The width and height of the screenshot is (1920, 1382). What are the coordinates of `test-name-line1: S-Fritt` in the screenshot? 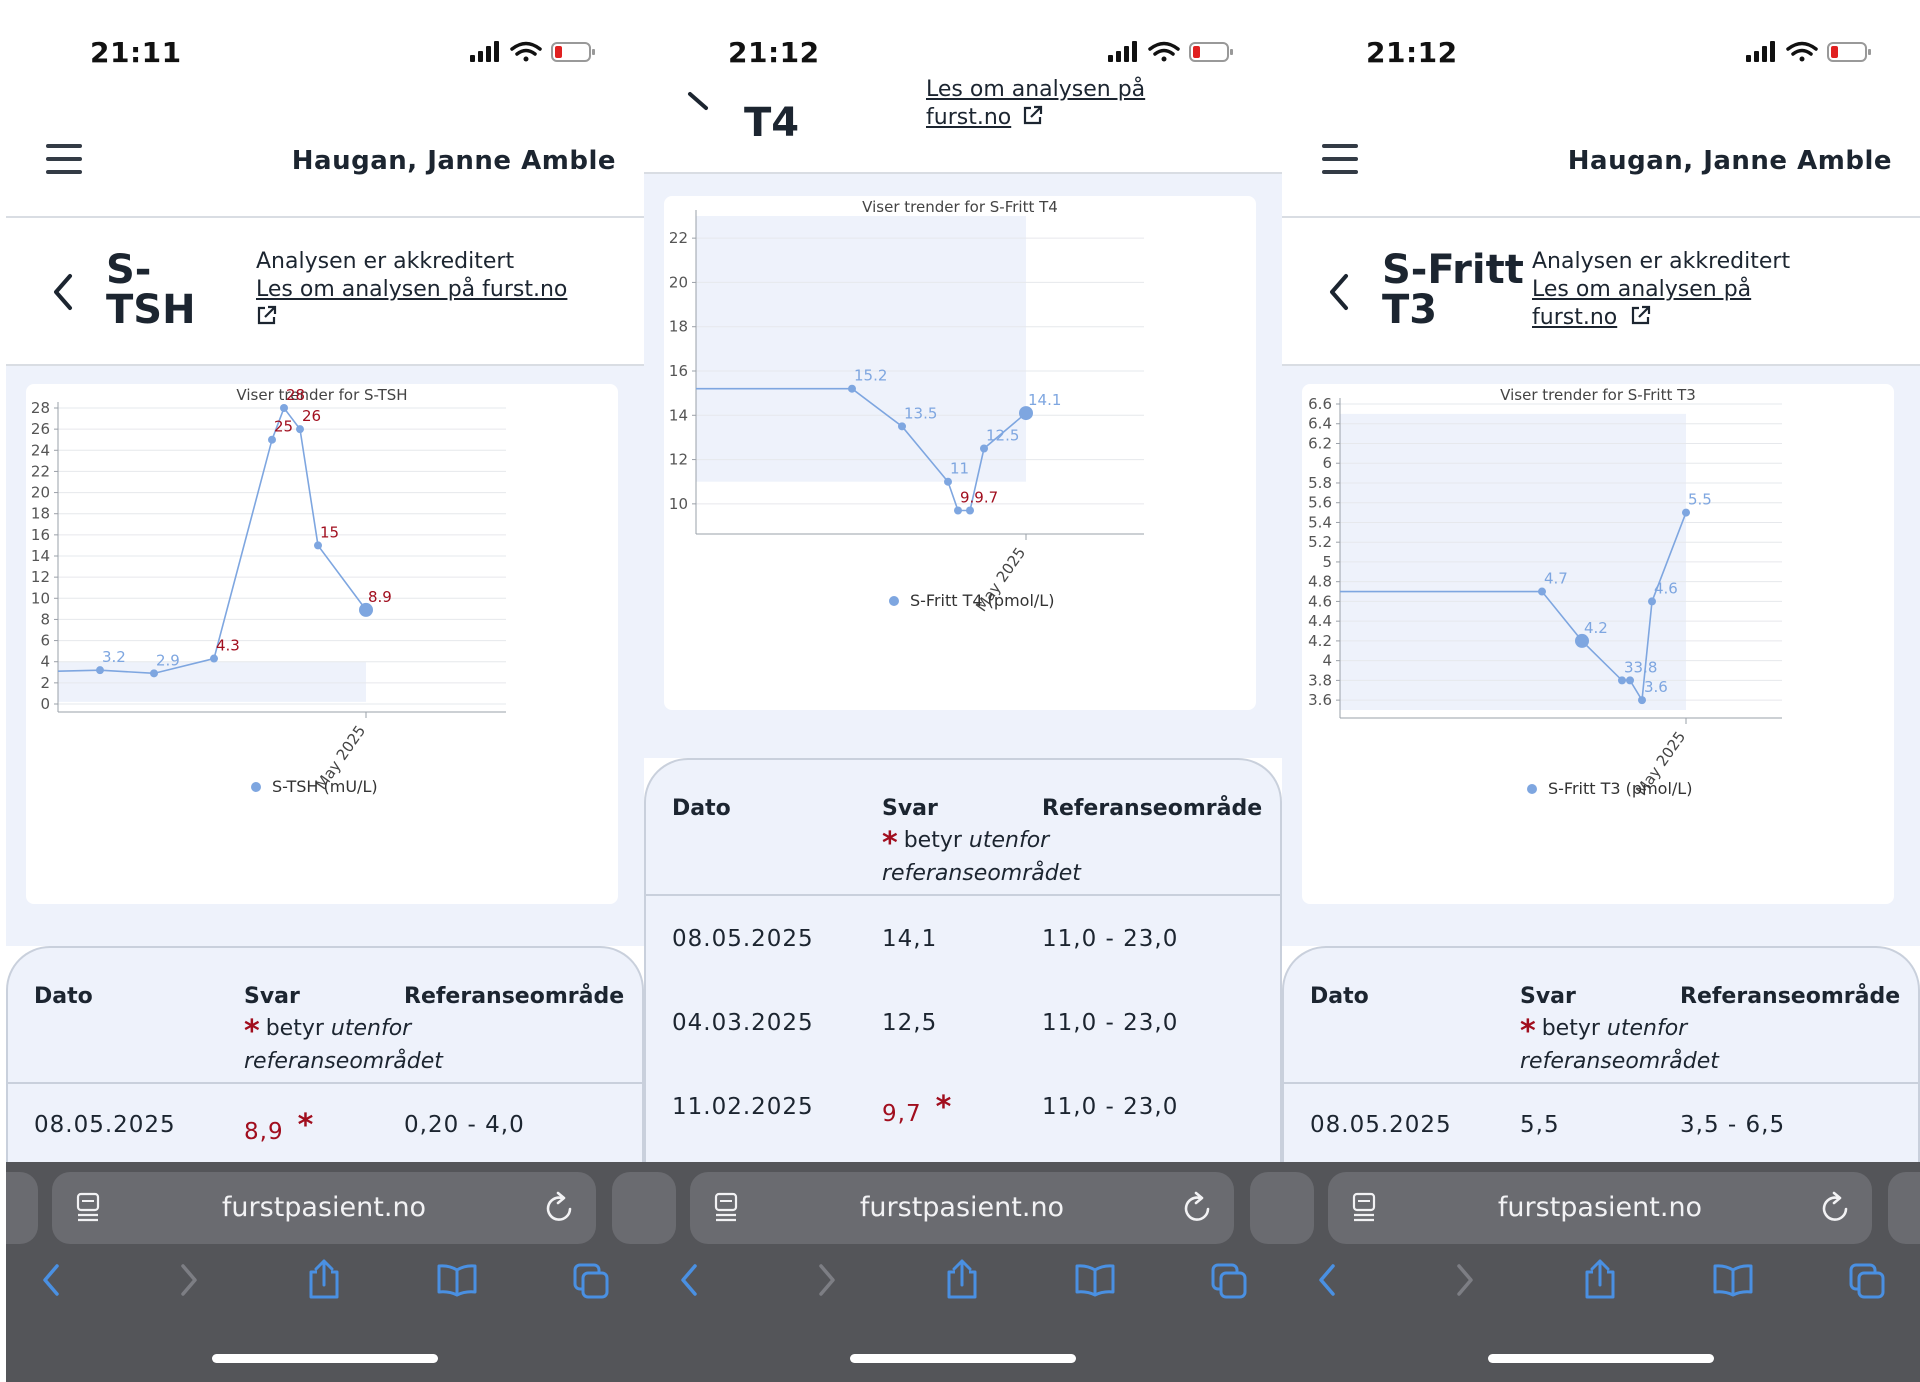 It's located at (1453, 270).